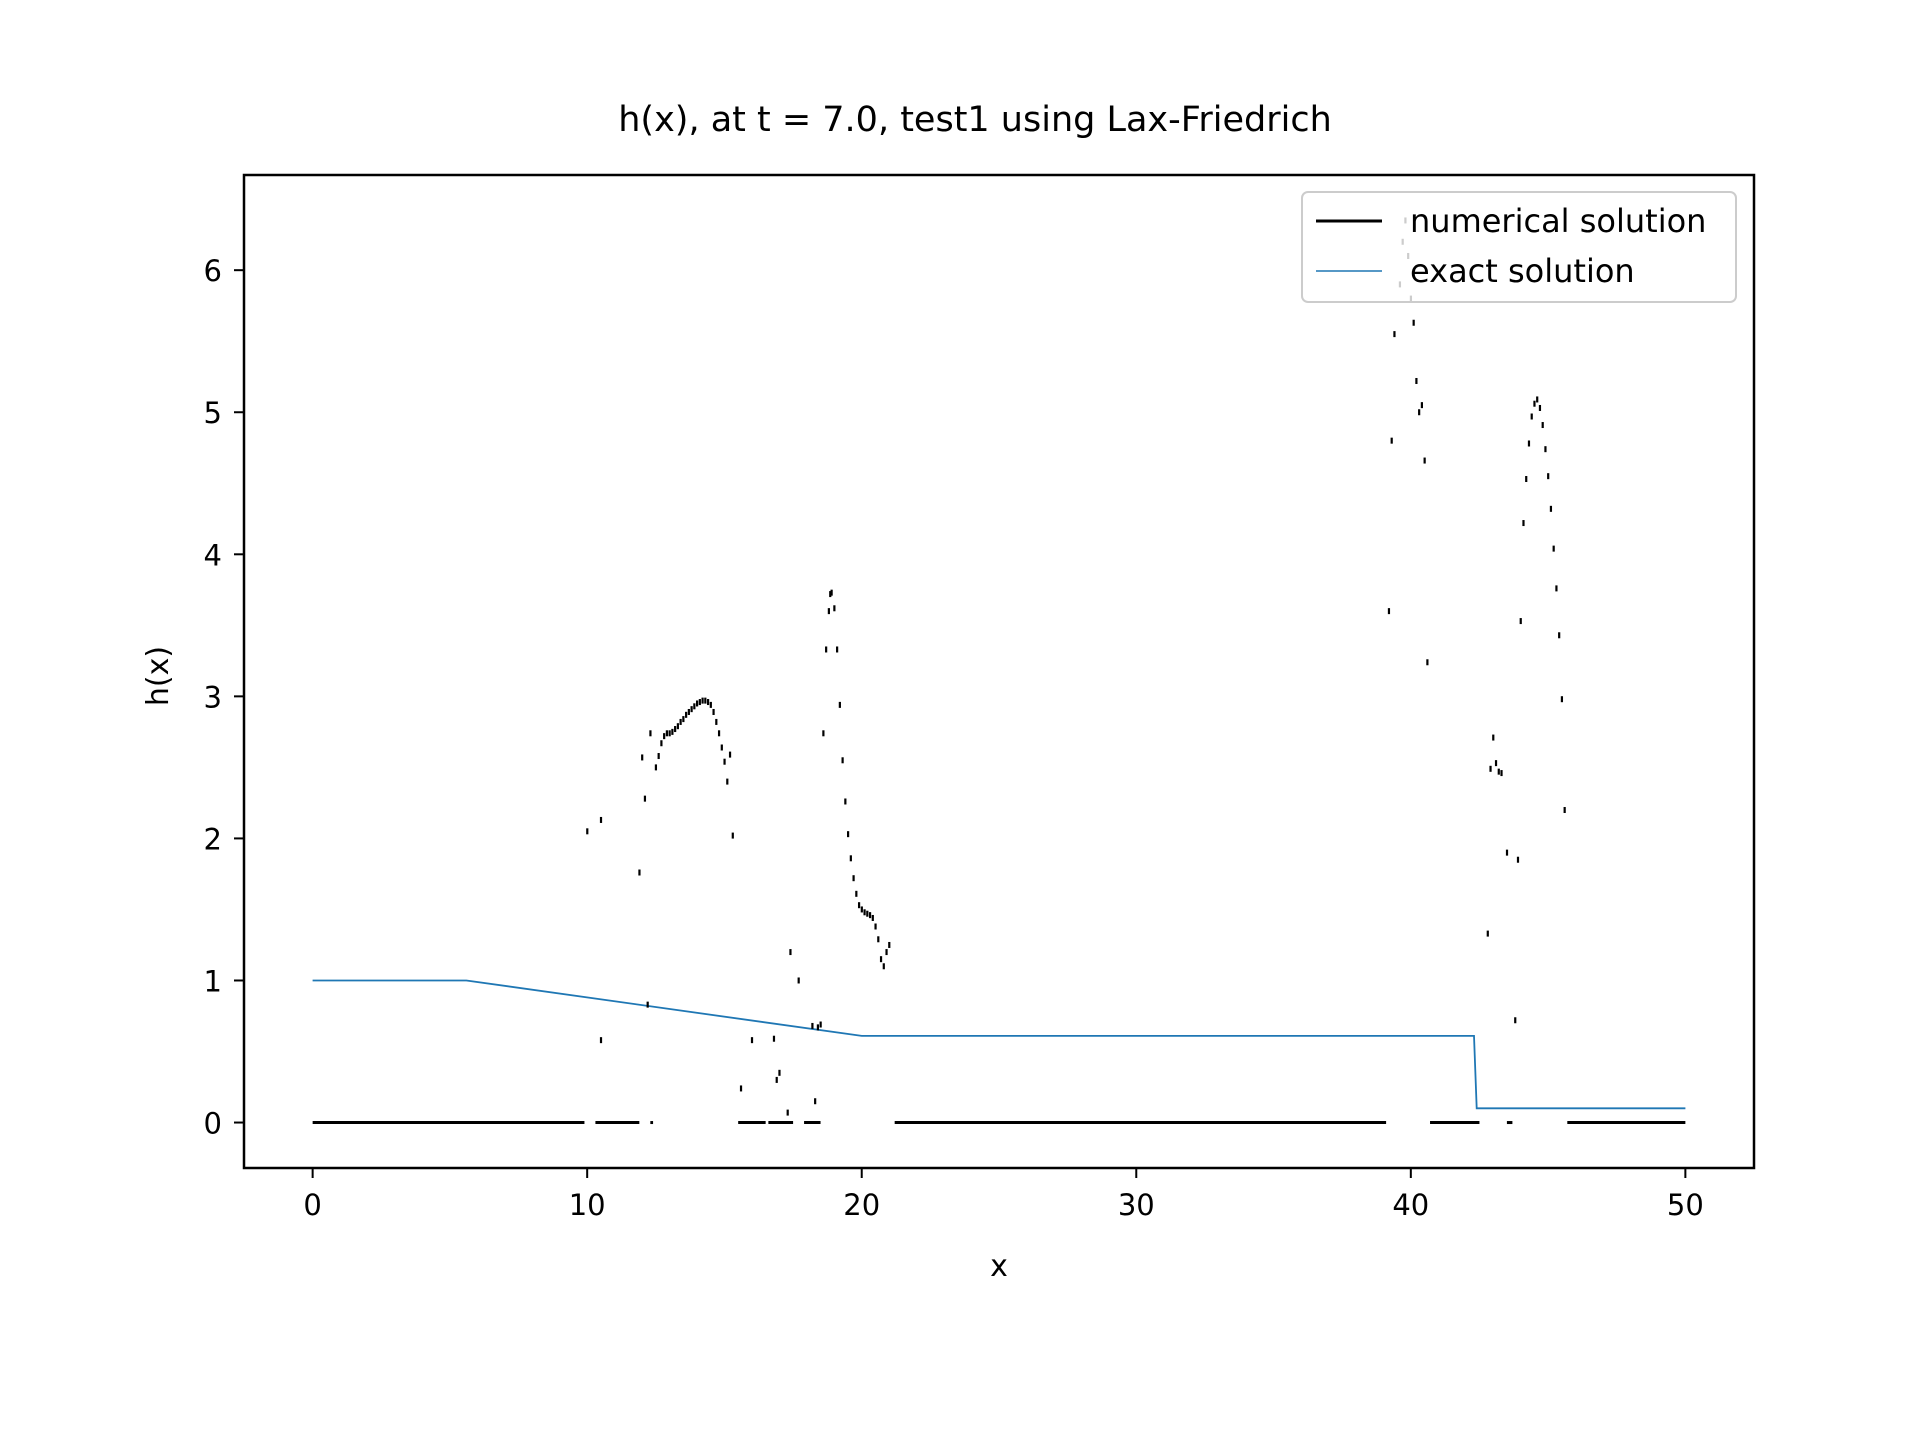 Image resolution: width=1920 pixels, height=1440 pixels. Describe the element at coordinates (999, 1266) in the screenshot. I see `x-axis-label: x` at that location.